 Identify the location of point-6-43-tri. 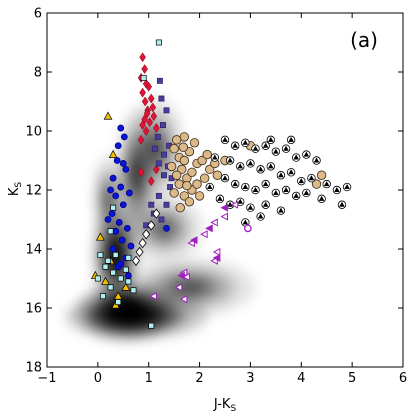
(342, 204).